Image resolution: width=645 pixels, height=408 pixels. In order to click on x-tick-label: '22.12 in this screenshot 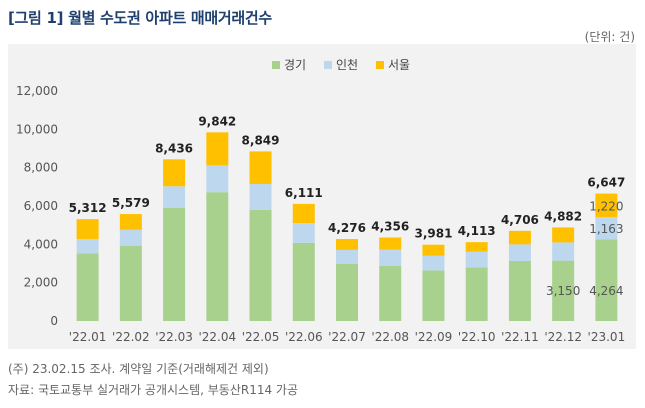, I will do `click(563, 337)`.